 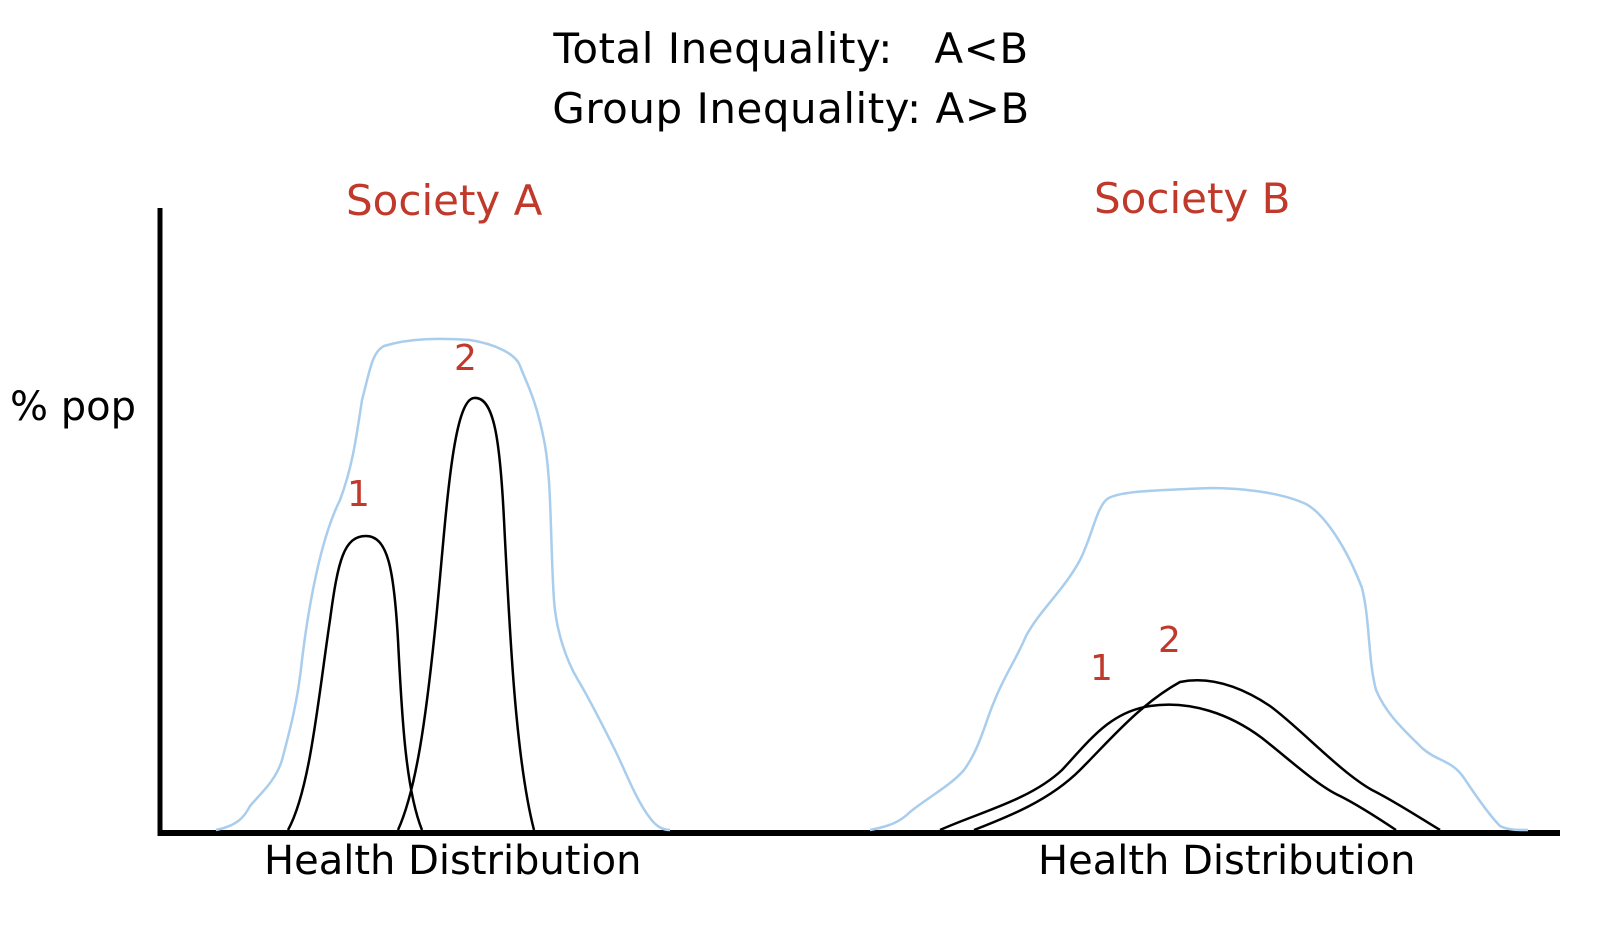 What do you see at coordinates (1227, 861) in the screenshot?
I see `x-axis-label-society-b: Health Distribution` at bounding box center [1227, 861].